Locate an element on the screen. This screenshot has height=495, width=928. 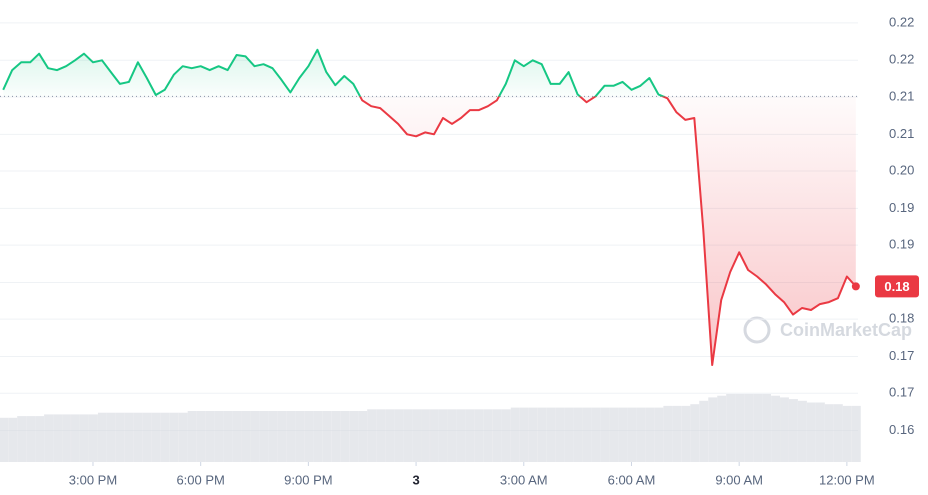
price-badge is located at coordinates (897, 286).